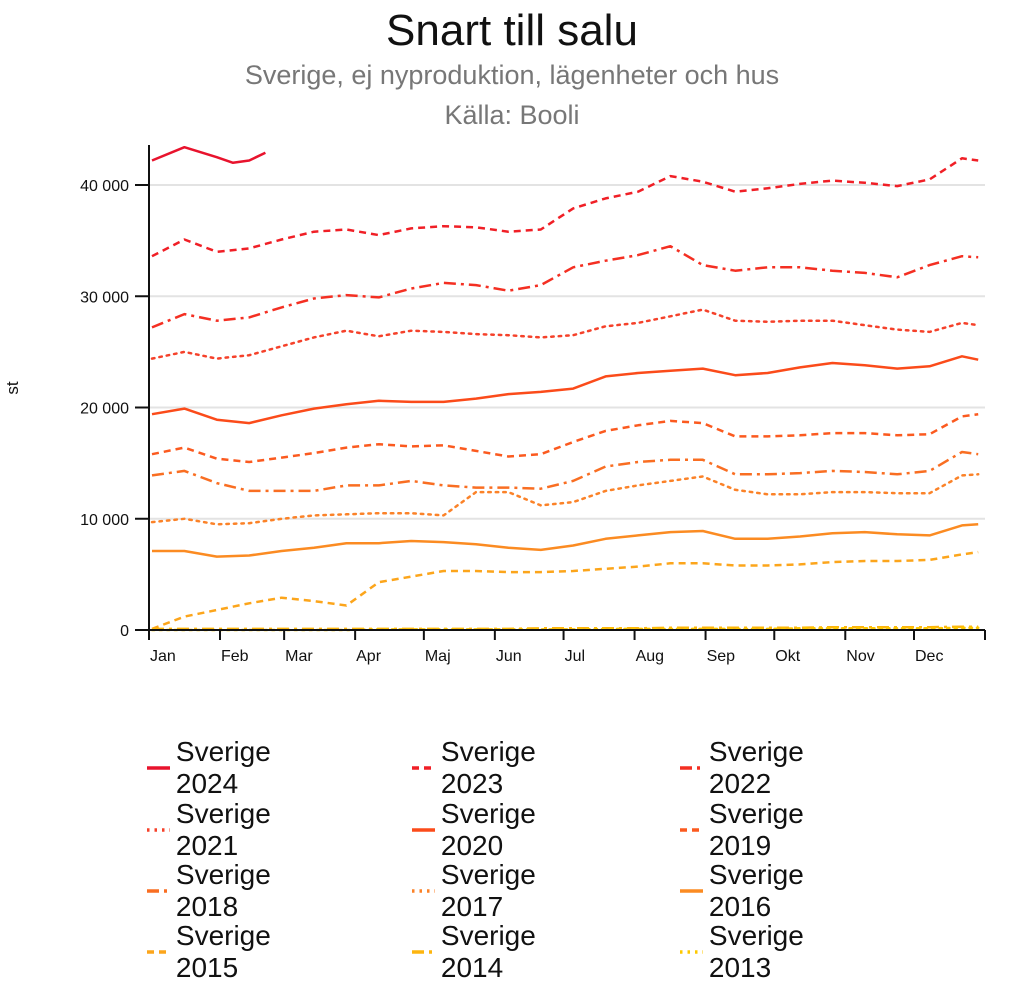 The image size is (1024, 988). What do you see at coordinates (756, 767) in the screenshot?
I see `legend-label: Sverige 2022` at bounding box center [756, 767].